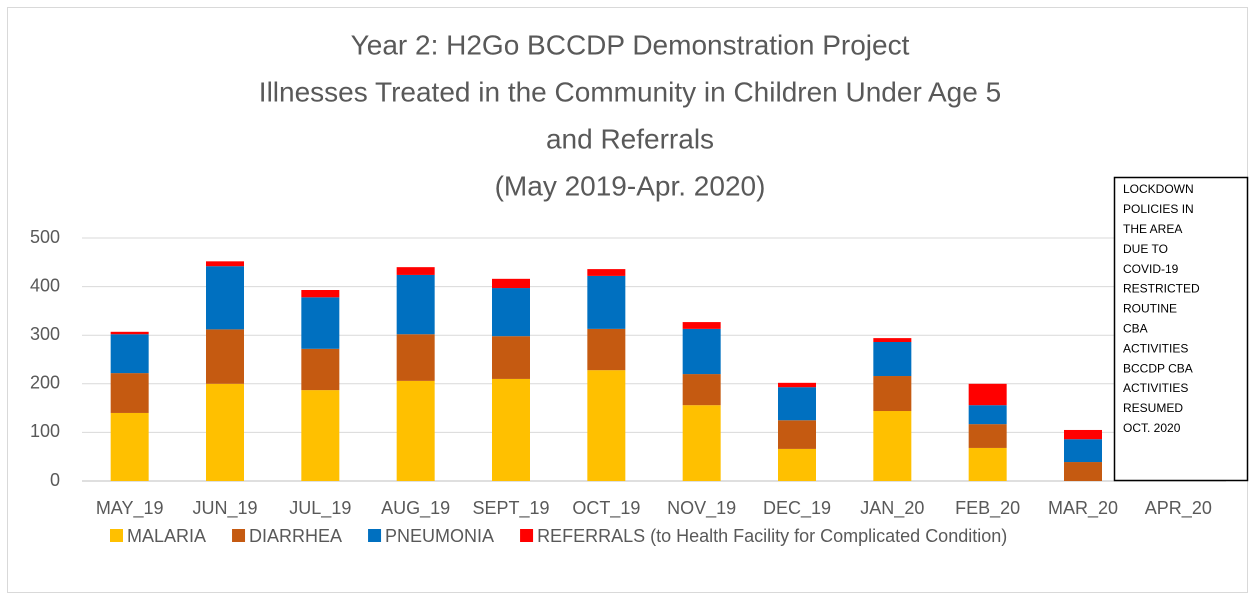  I want to click on y-tick-label: 100, so click(45, 431).